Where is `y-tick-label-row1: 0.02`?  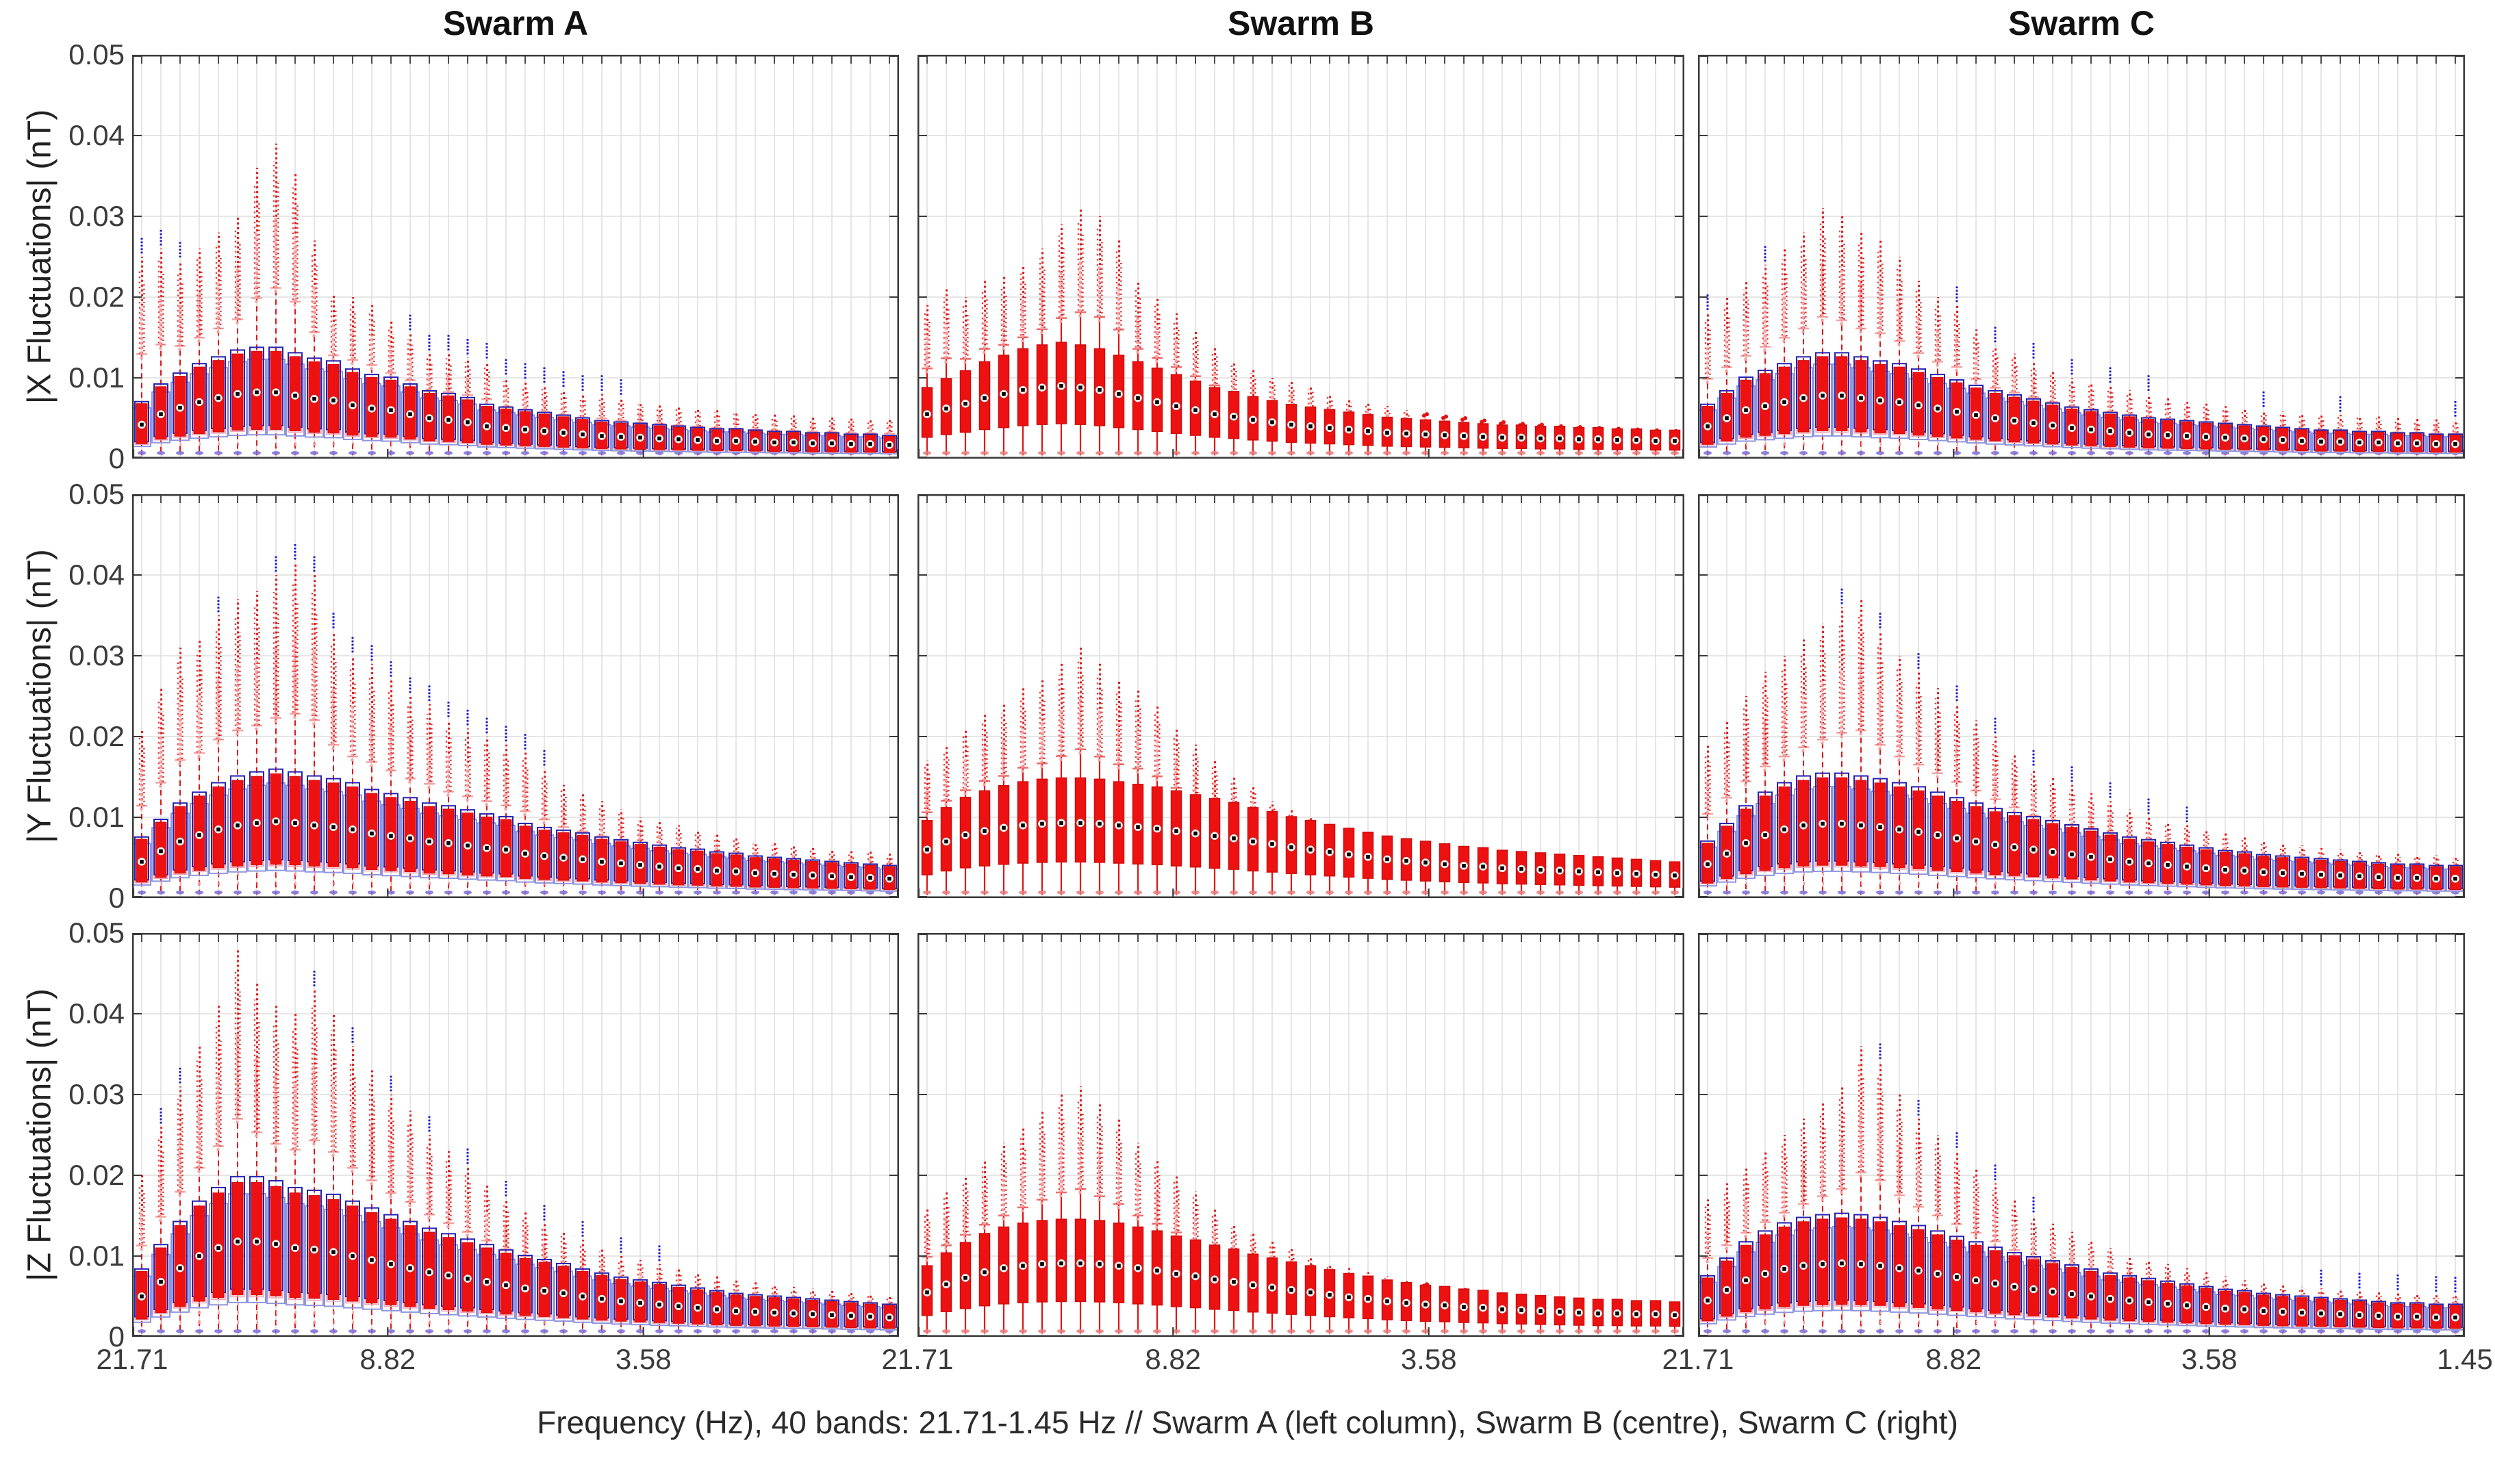 y-tick-label-row1: 0.02 is located at coordinates (96, 297).